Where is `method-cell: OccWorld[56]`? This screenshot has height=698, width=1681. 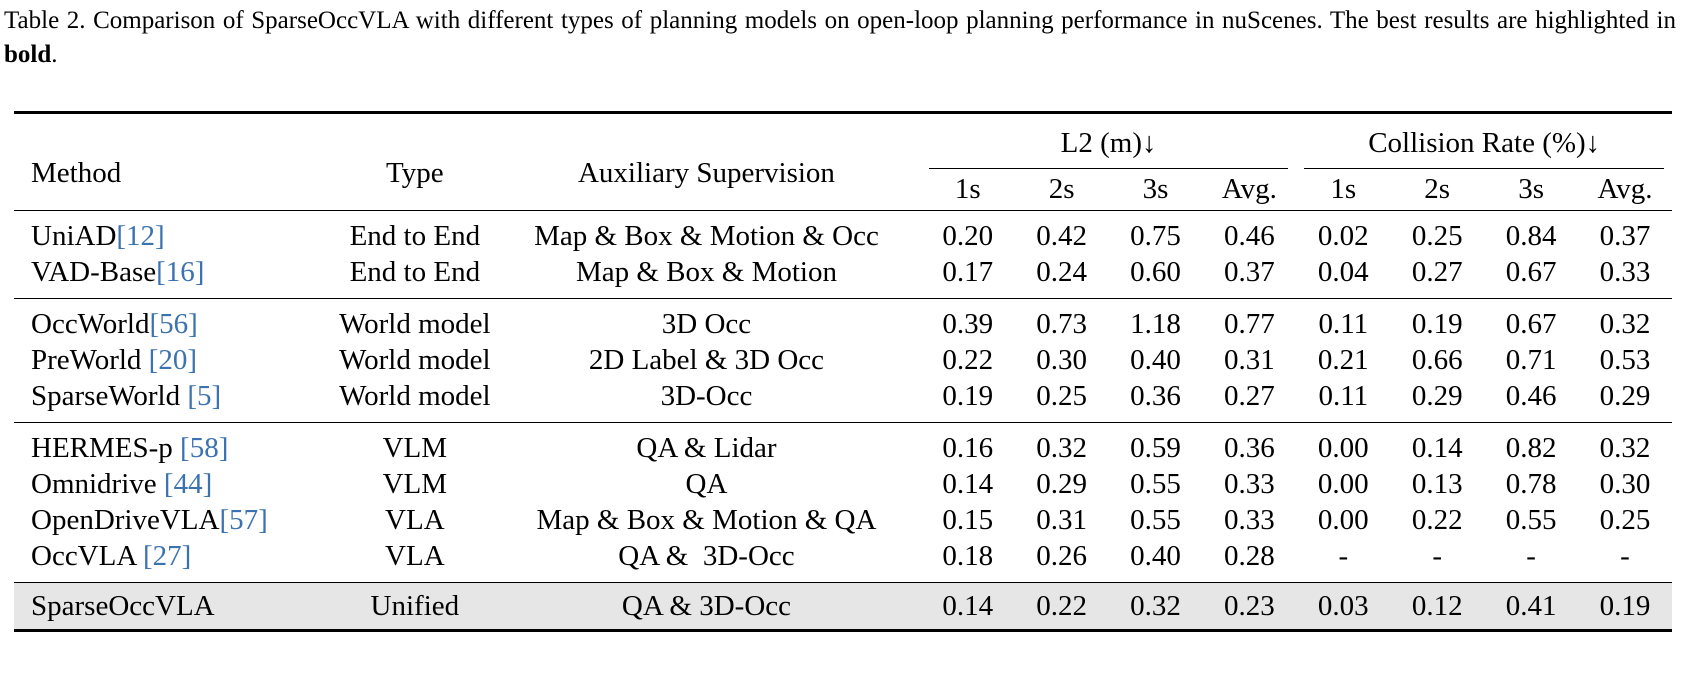 method-cell: OccWorld[56] is located at coordinates (176, 321).